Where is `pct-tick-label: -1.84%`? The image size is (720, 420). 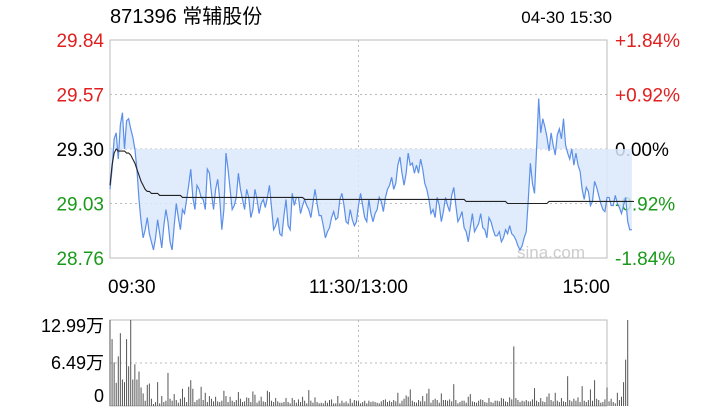 pct-tick-label: -1.84% is located at coordinates (645, 259).